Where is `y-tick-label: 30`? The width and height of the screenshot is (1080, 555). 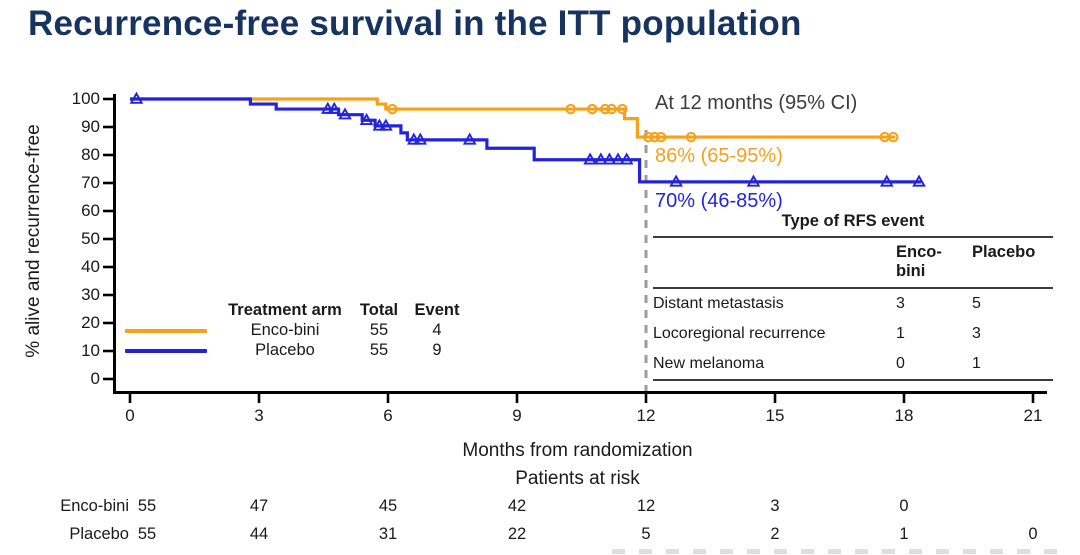 y-tick-label: 30 is located at coordinates (90, 294).